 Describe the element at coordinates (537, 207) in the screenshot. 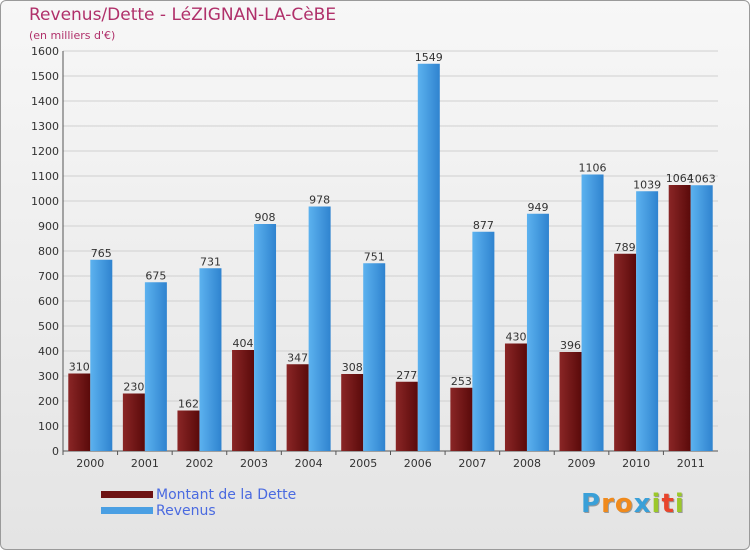

I see `data-label-revenus: 949` at that location.